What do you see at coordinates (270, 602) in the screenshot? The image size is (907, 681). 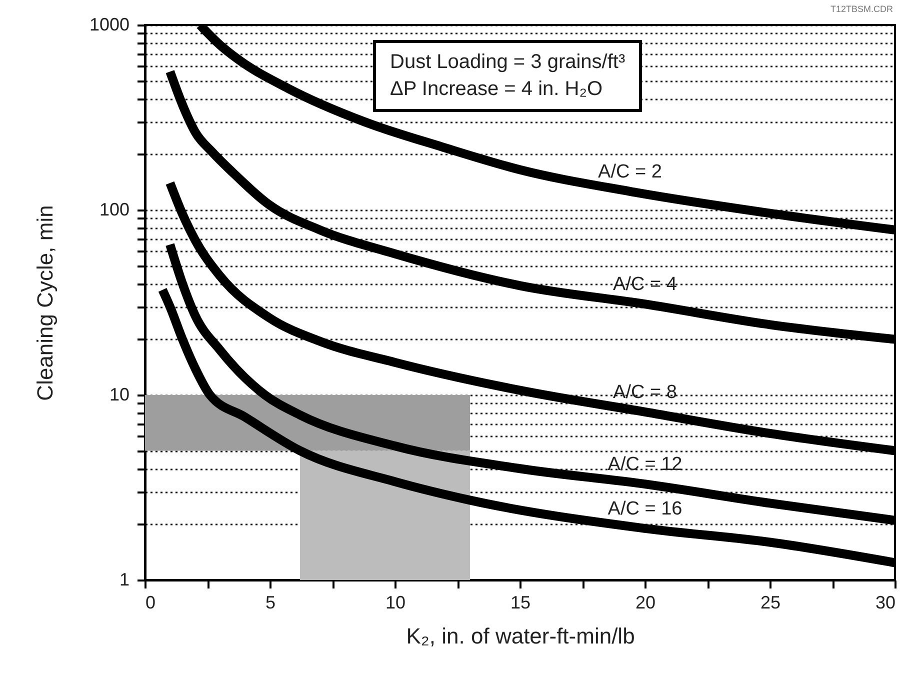 I see `x-tick-label: 5` at bounding box center [270, 602].